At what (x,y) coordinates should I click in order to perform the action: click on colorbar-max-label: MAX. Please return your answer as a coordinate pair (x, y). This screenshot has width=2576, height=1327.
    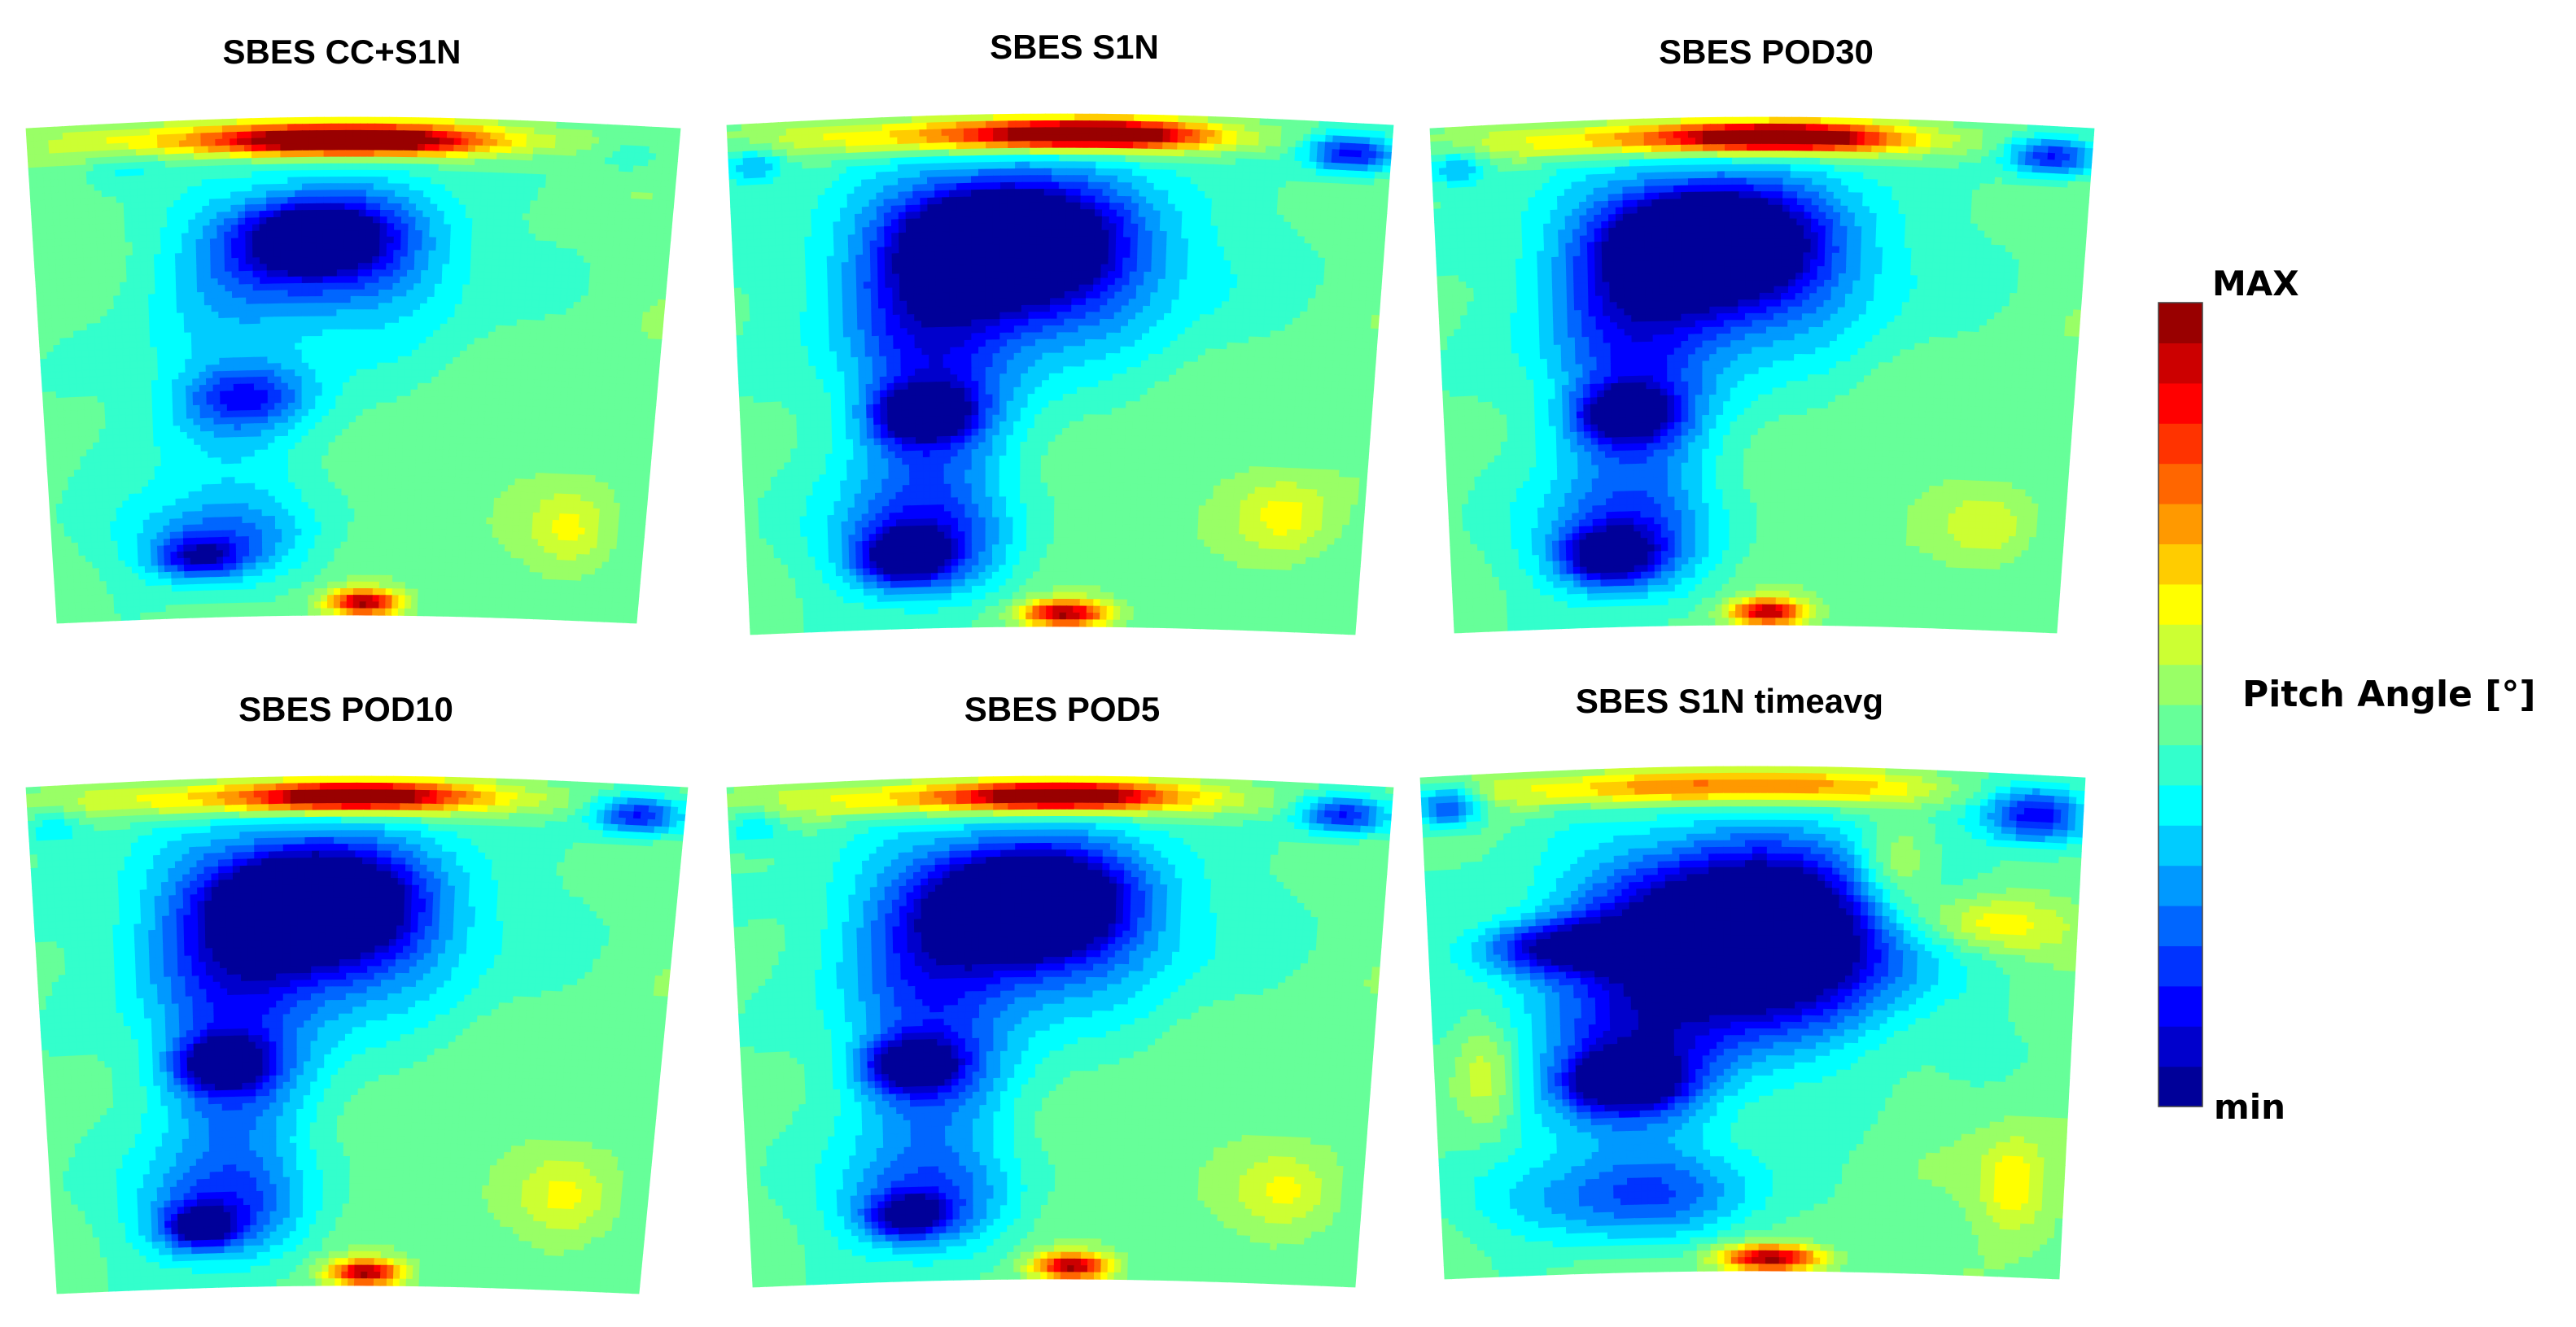
    Looking at the image, I should click on (2255, 283).